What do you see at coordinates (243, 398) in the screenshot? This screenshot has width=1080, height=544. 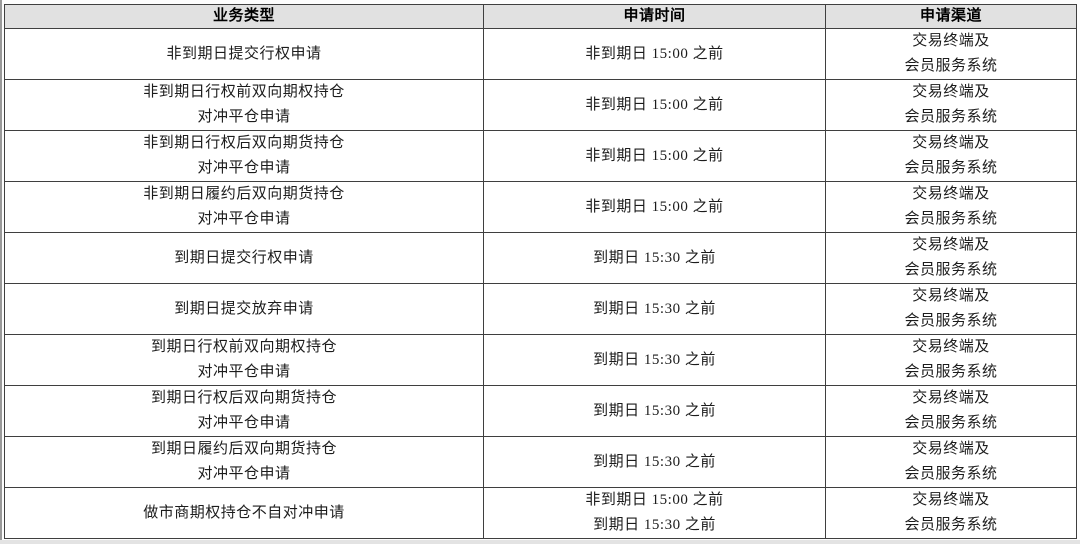 I see `cell-line: 到期日行权后双向期货持仓` at bounding box center [243, 398].